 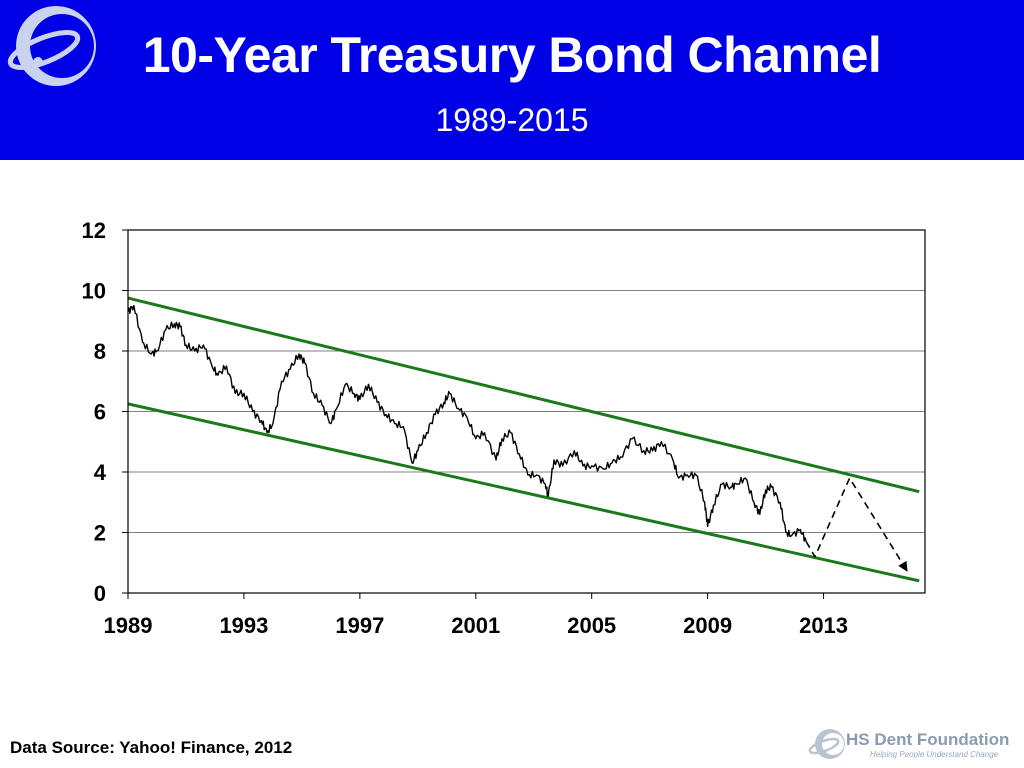 I want to click on x-tick-label: 1989, so click(x=128, y=625).